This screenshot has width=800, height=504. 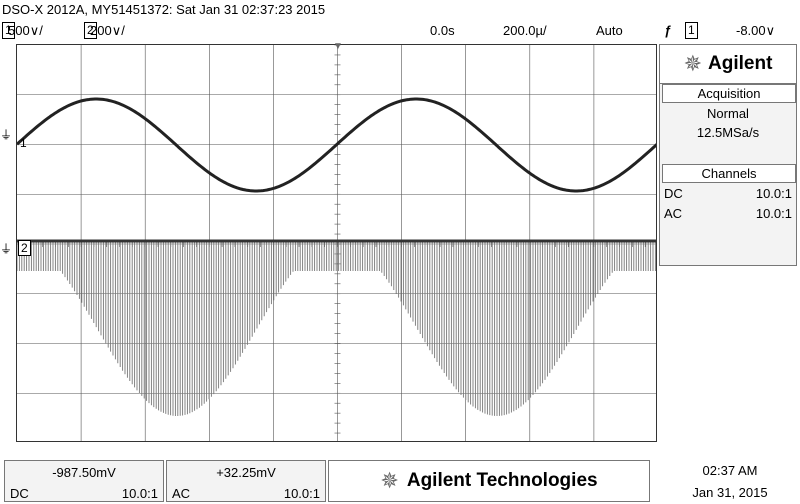 I want to click on ch2-measure-box: +32.25mV AC 10.0:1, so click(x=246, y=481).